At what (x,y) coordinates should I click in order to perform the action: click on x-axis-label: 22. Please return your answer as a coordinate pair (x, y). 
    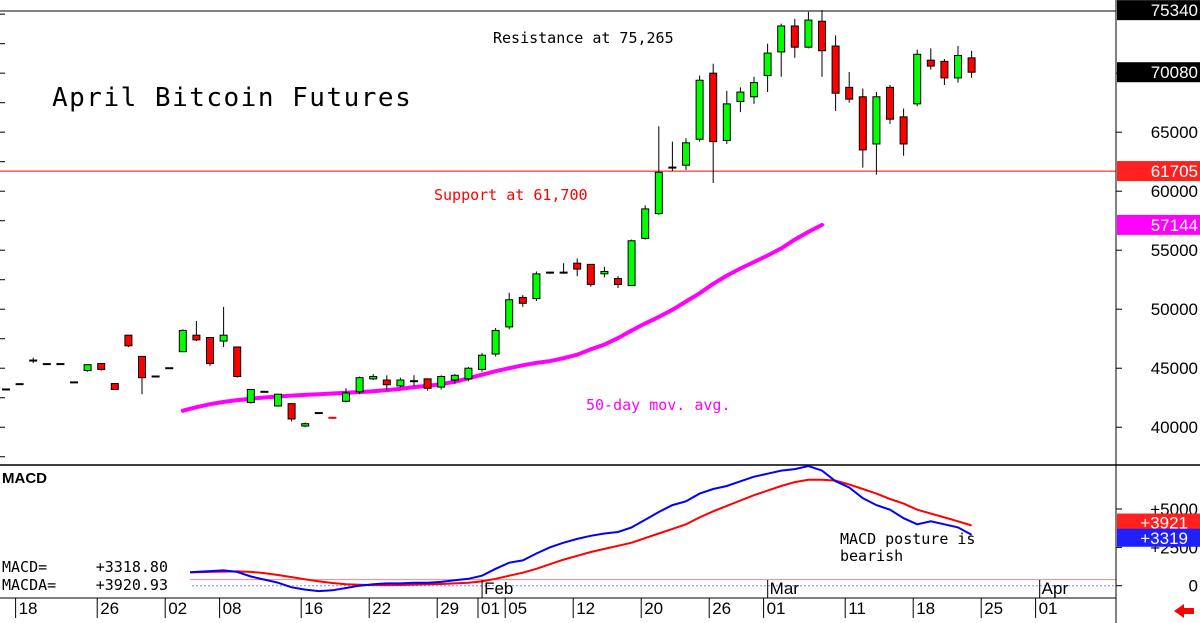
    Looking at the image, I should click on (381, 608).